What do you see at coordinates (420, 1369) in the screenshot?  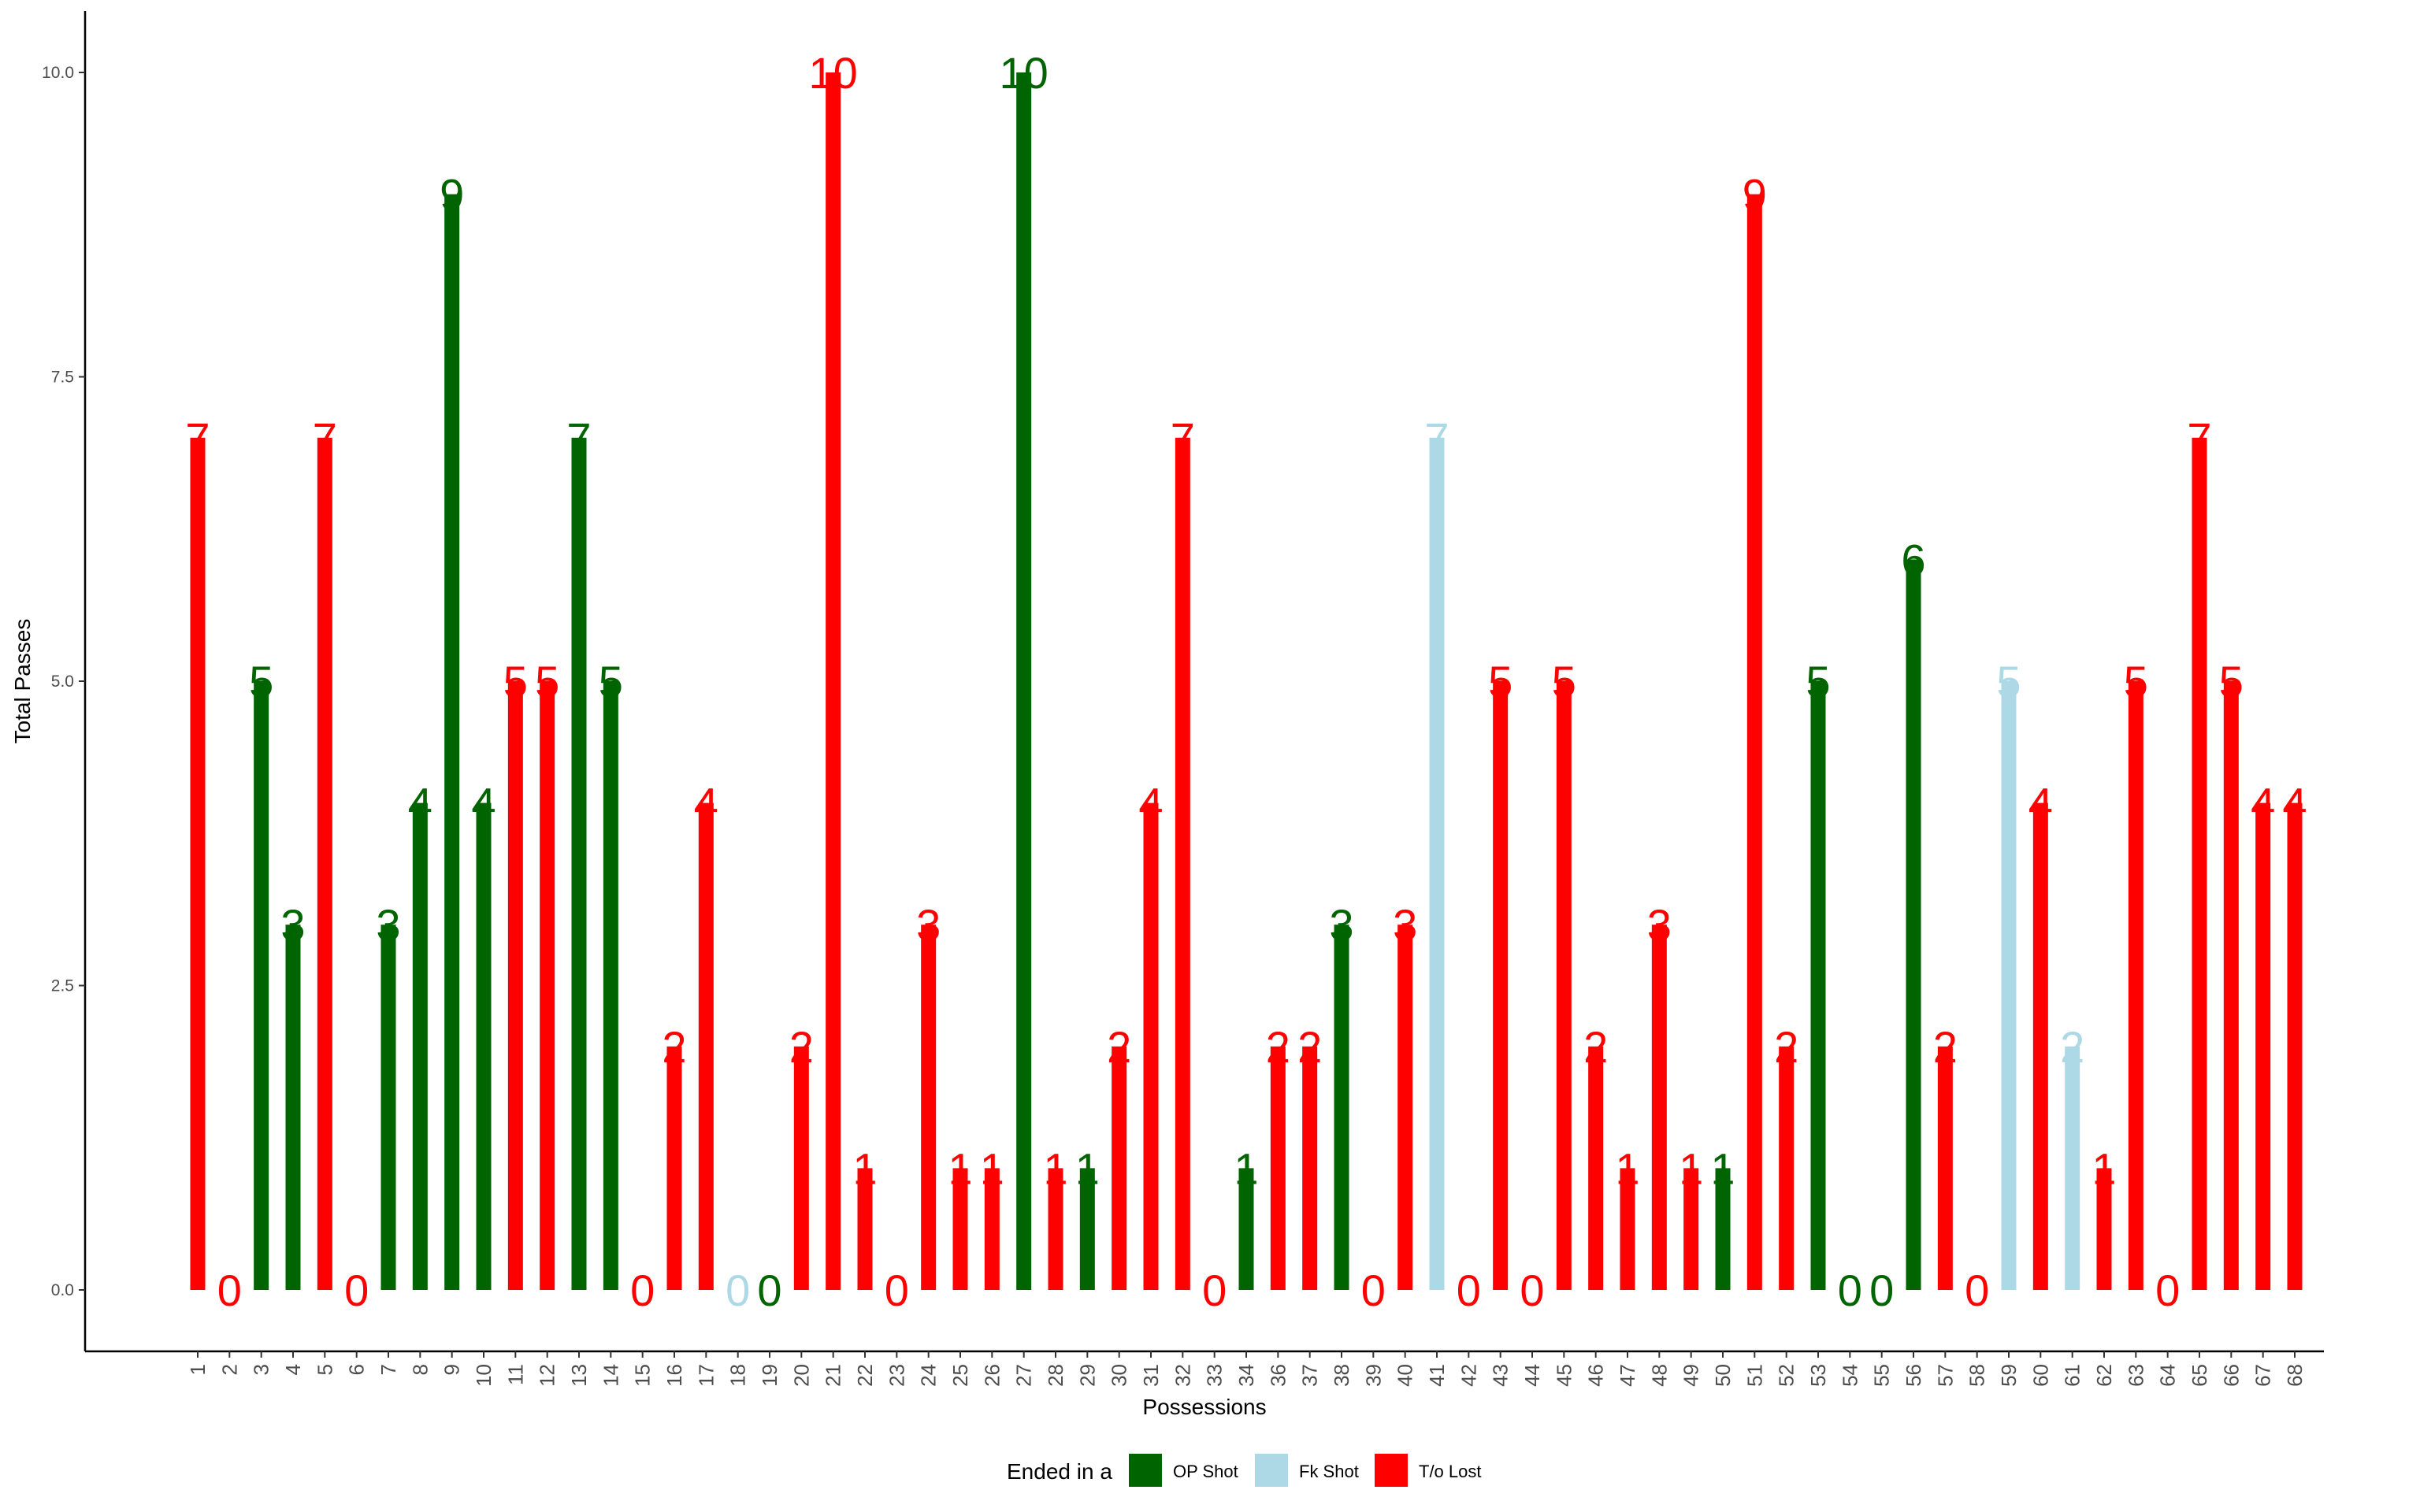 I see `x-tick-label: 8` at bounding box center [420, 1369].